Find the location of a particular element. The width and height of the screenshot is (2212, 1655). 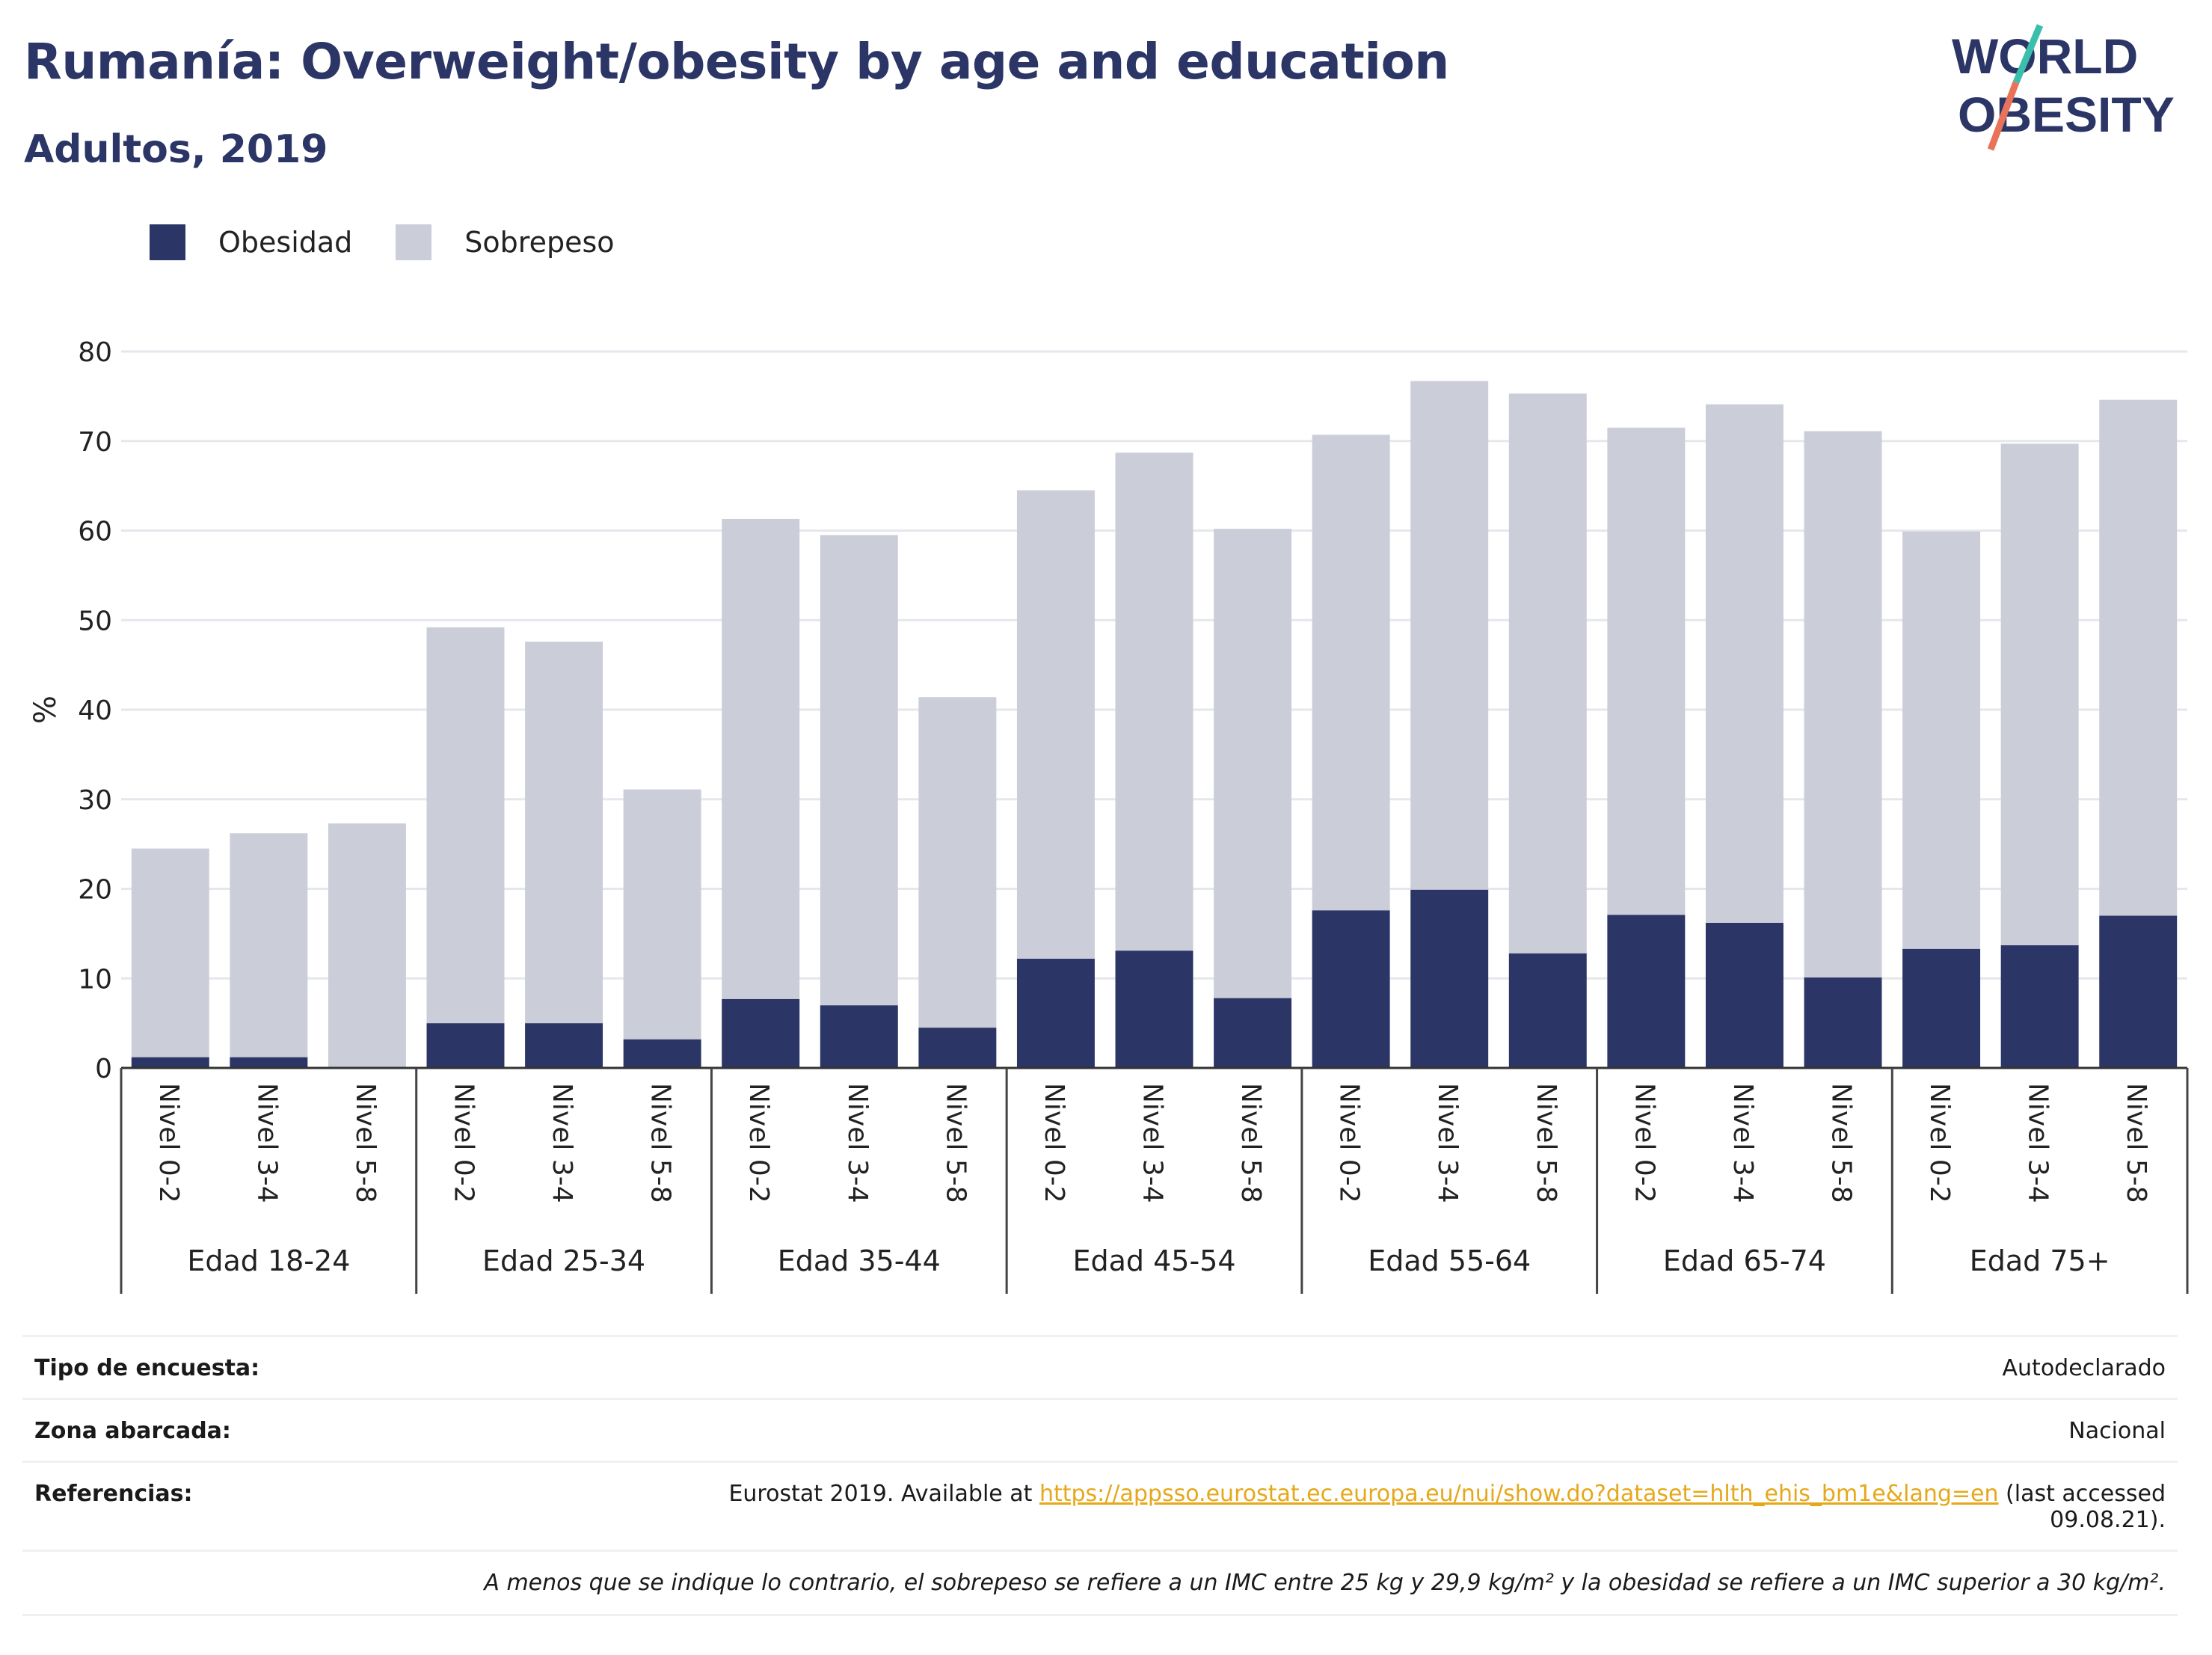

y-tick-label: 30 is located at coordinates (95, 800).